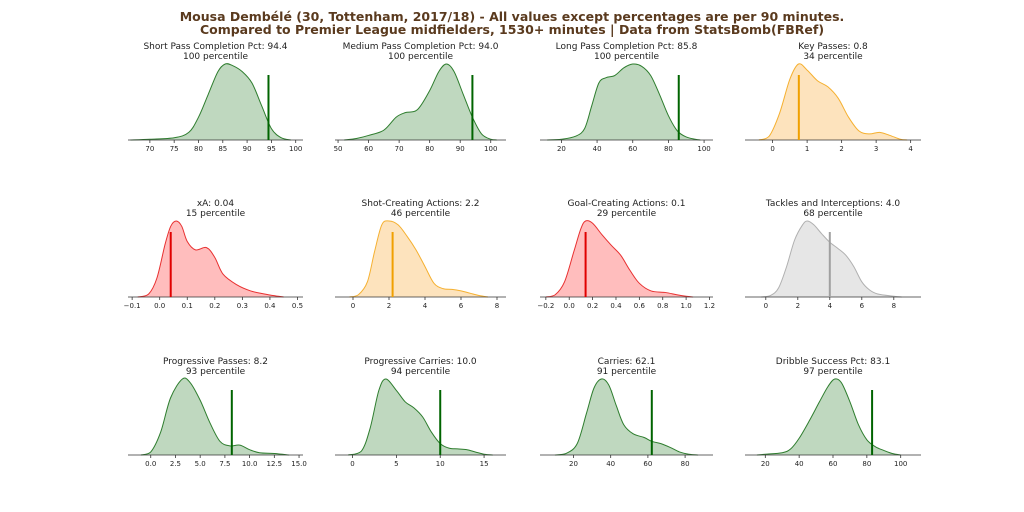 This screenshot has width=1024, height=512. What do you see at coordinates (275, 464) in the screenshot?
I see `x-tick-label: 12.5` at bounding box center [275, 464].